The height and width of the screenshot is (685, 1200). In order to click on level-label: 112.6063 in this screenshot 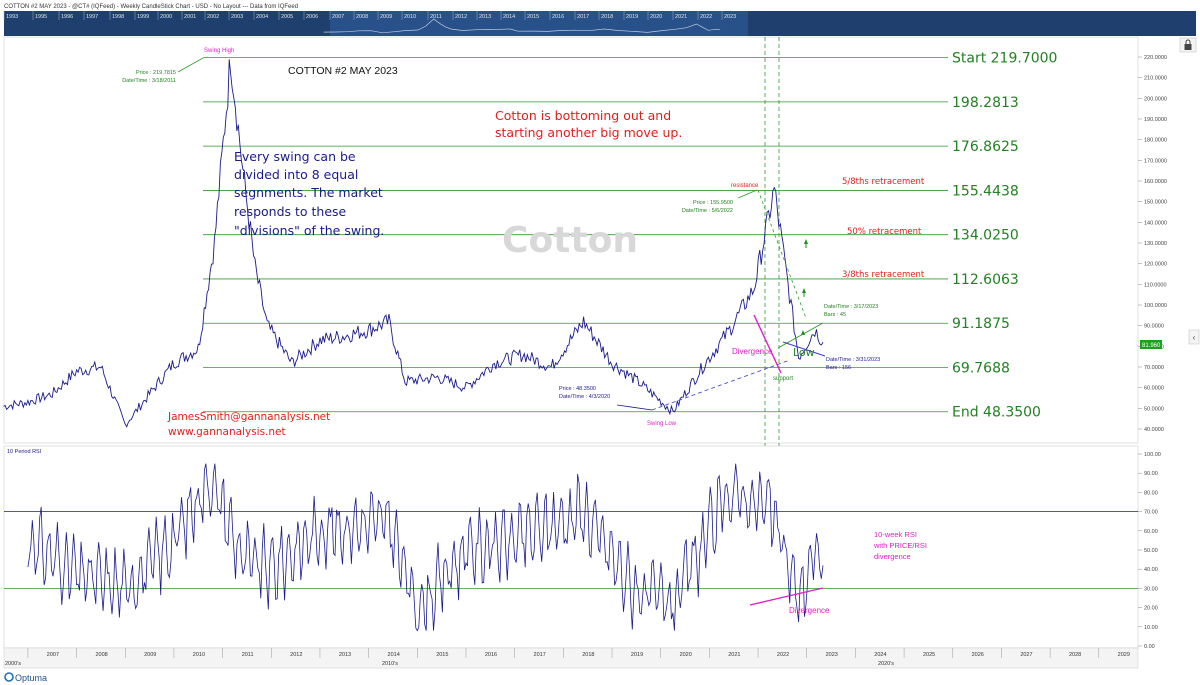, I will do `click(985, 280)`.